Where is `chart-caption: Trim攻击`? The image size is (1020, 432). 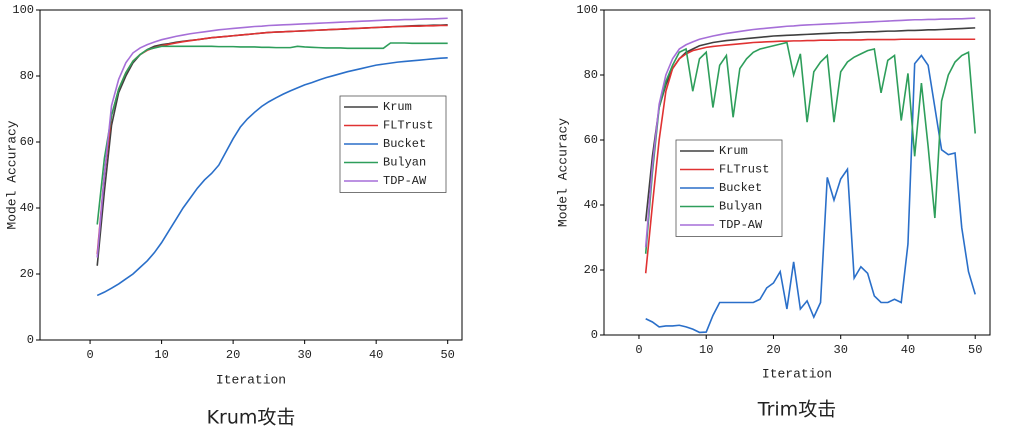 chart-caption: Trim攻击 is located at coordinates (796, 410).